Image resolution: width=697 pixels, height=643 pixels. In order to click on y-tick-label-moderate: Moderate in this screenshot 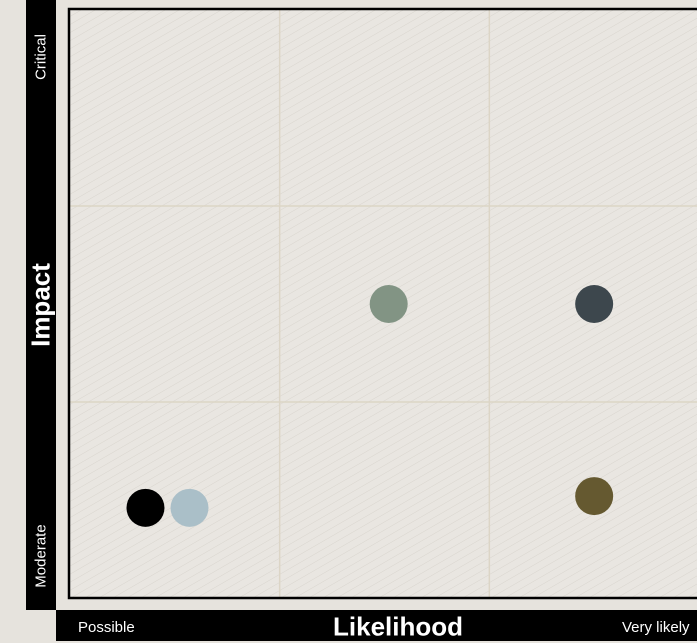, I will do `click(41, 556)`.